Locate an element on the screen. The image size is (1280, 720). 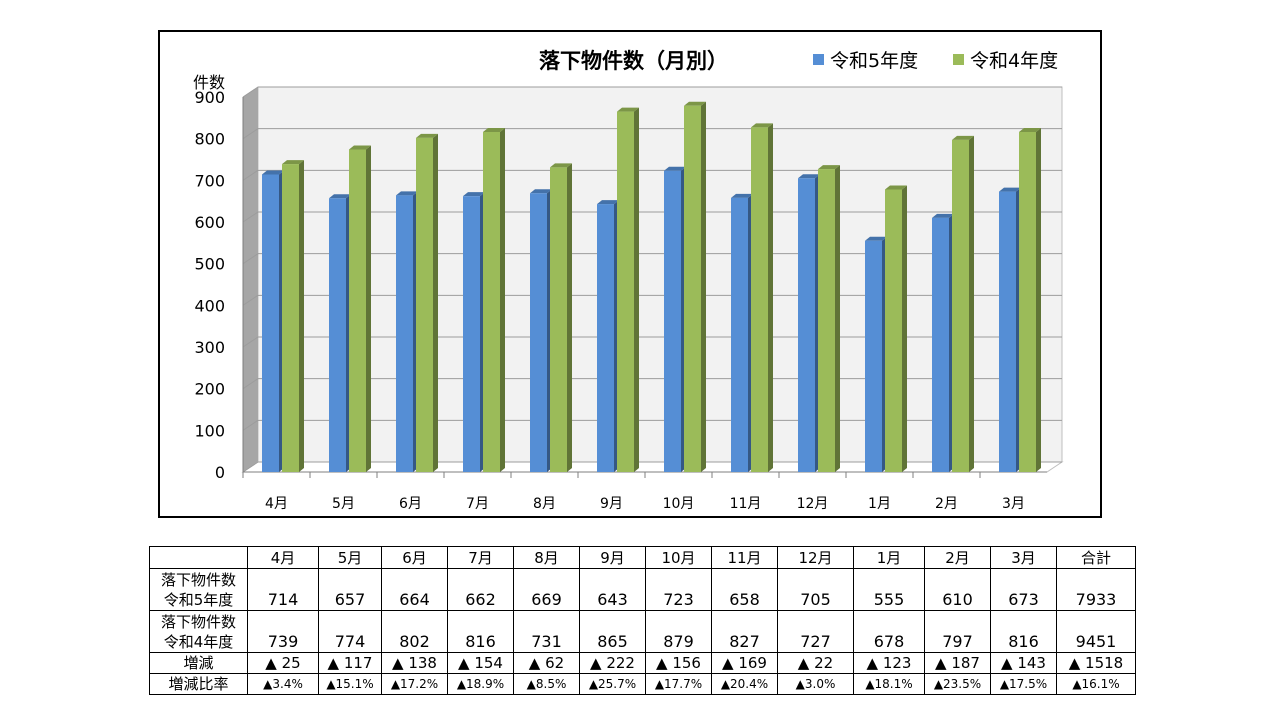
table-column-header: 8月 is located at coordinates (546, 557).